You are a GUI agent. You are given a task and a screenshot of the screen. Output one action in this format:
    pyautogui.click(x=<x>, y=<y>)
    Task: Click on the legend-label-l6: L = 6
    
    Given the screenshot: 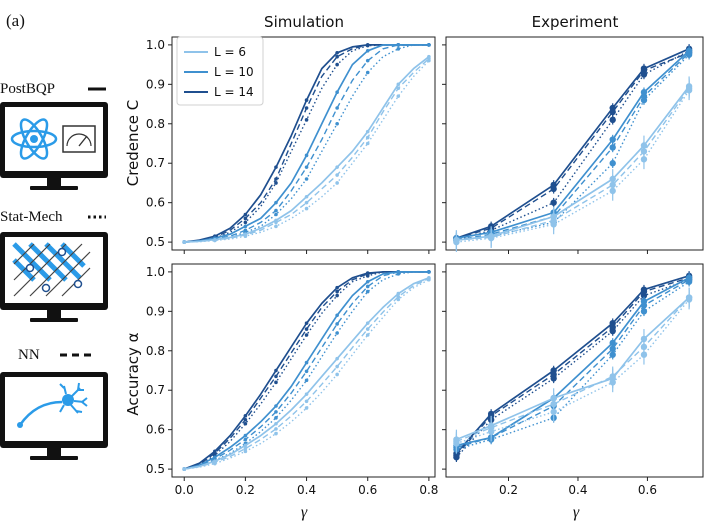 What is the action you would take?
    pyautogui.click(x=230, y=52)
    